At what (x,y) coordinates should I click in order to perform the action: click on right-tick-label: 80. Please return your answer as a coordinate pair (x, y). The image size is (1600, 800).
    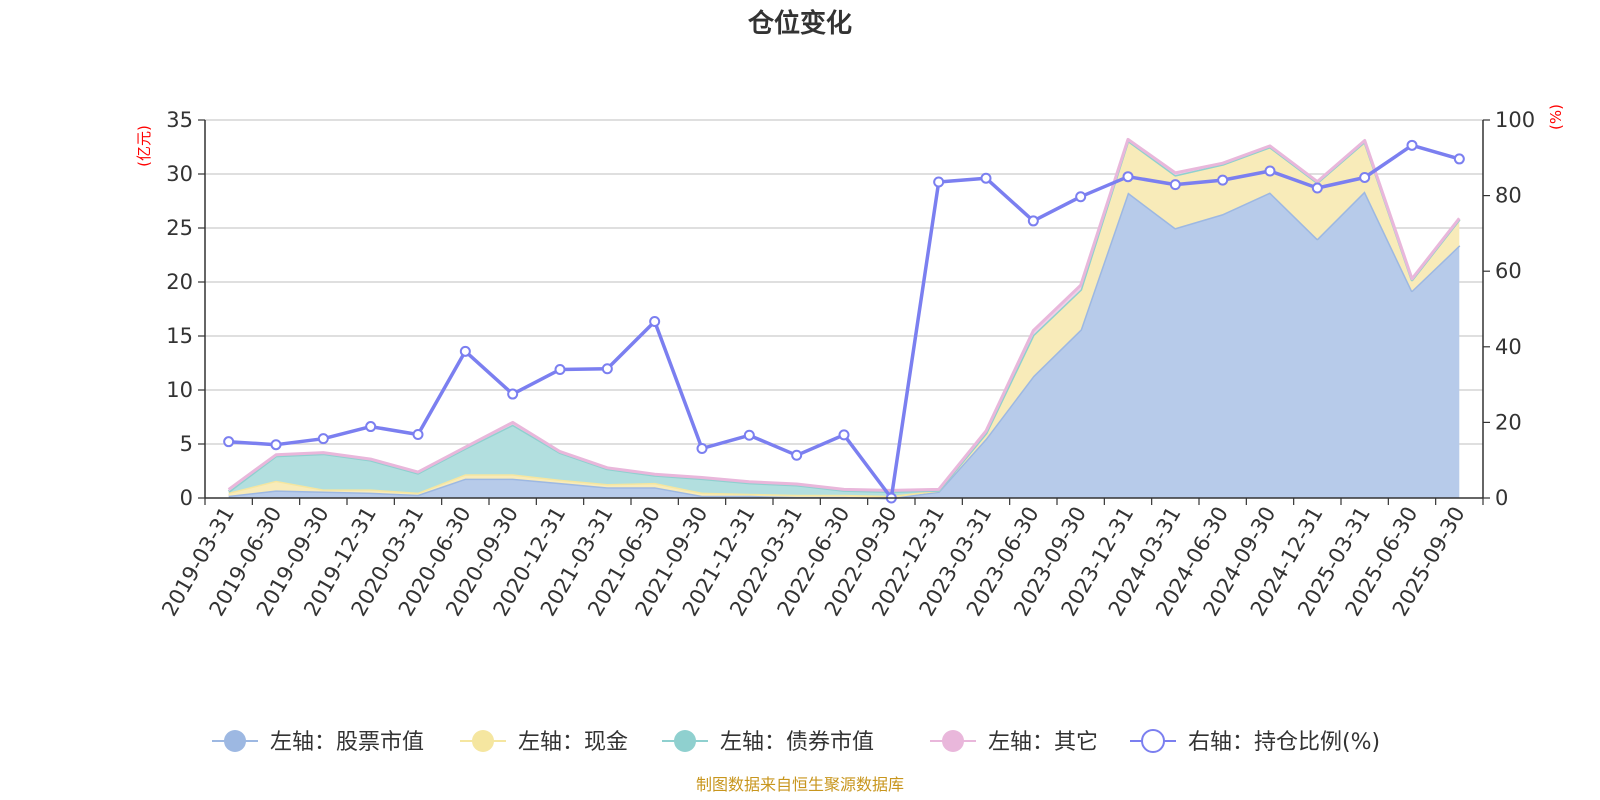
    Looking at the image, I should click on (1508, 196).